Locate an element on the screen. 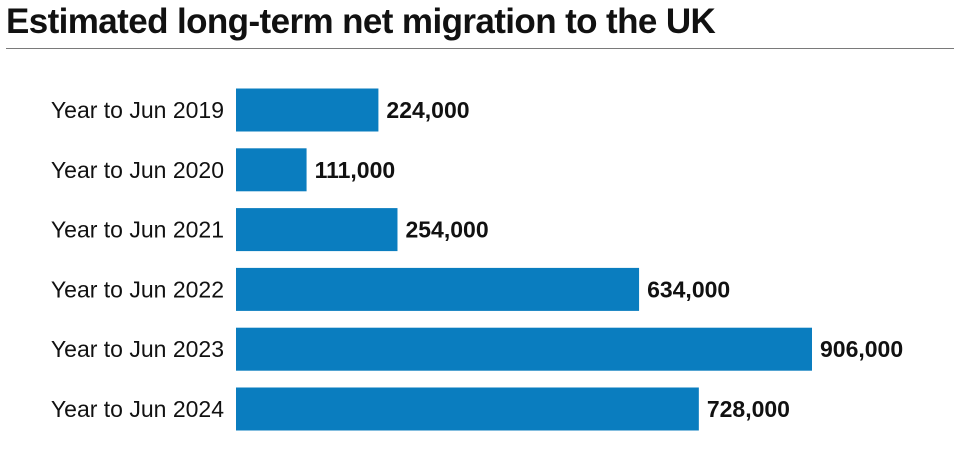 The width and height of the screenshot is (954, 462). category-label: Year to Jun 2024 is located at coordinates (137, 409).